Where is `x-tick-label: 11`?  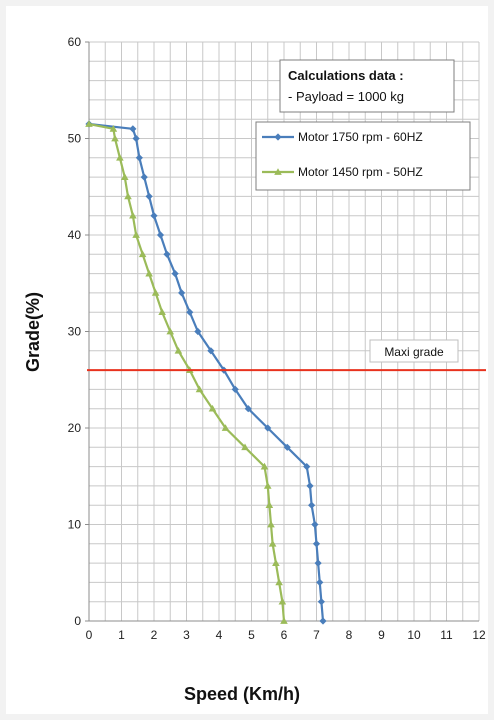 x-tick-label: 11 is located at coordinates (446, 635).